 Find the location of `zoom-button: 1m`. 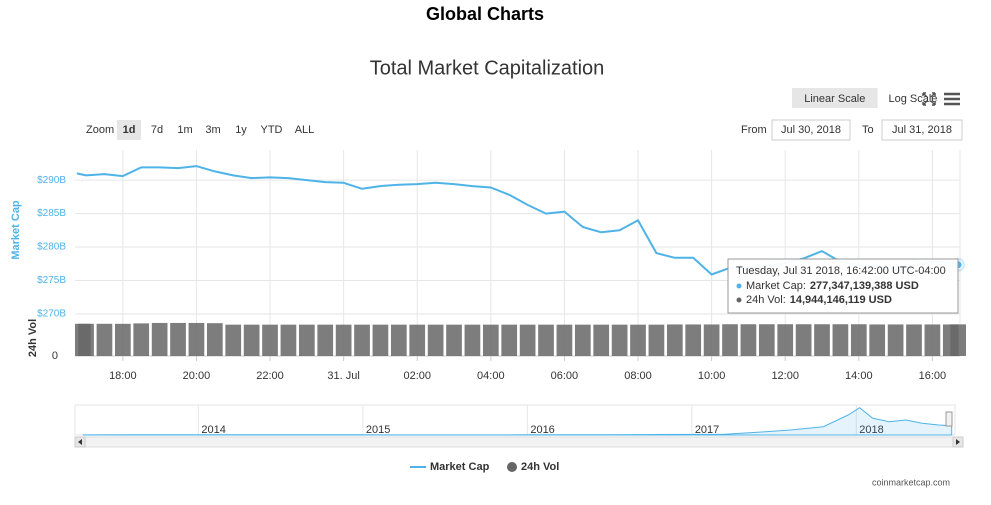

zoom-button: 1m is located at coordinates (184, 130).